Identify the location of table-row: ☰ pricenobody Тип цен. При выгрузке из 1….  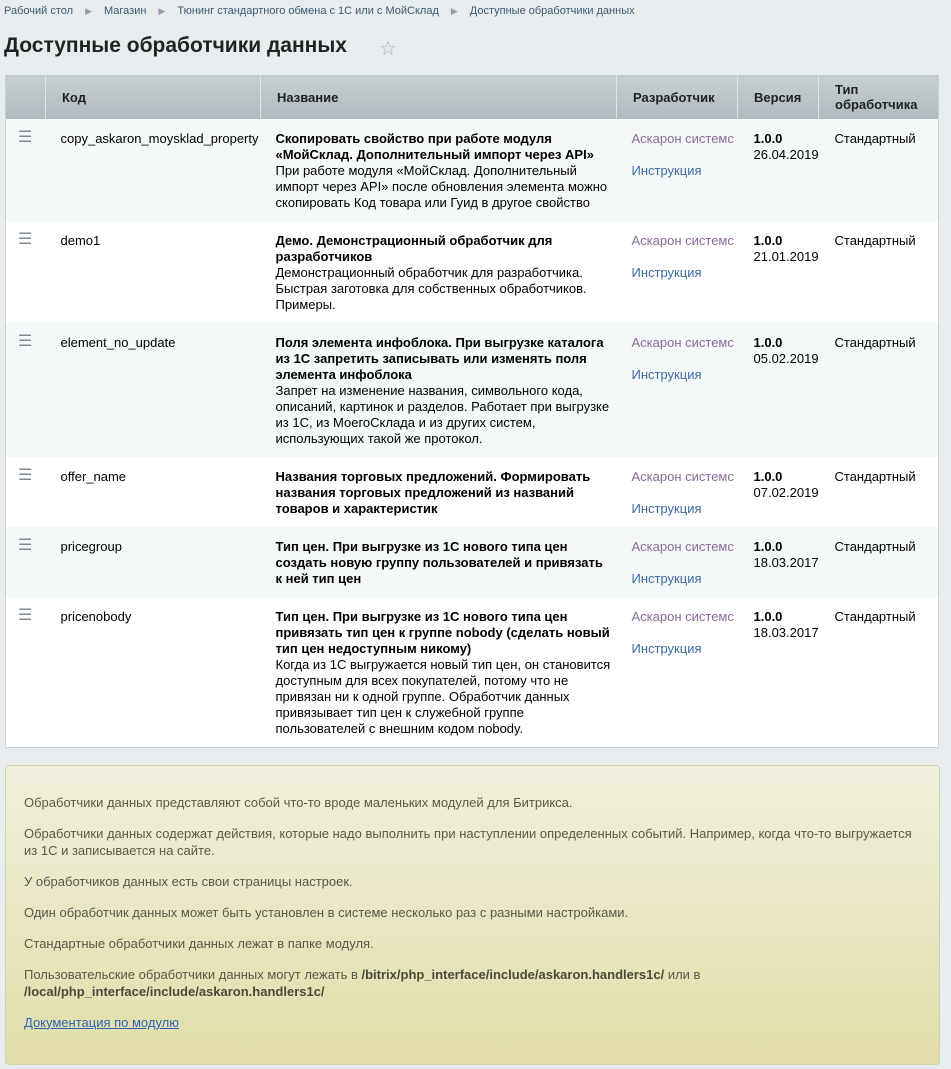
(472, 672).